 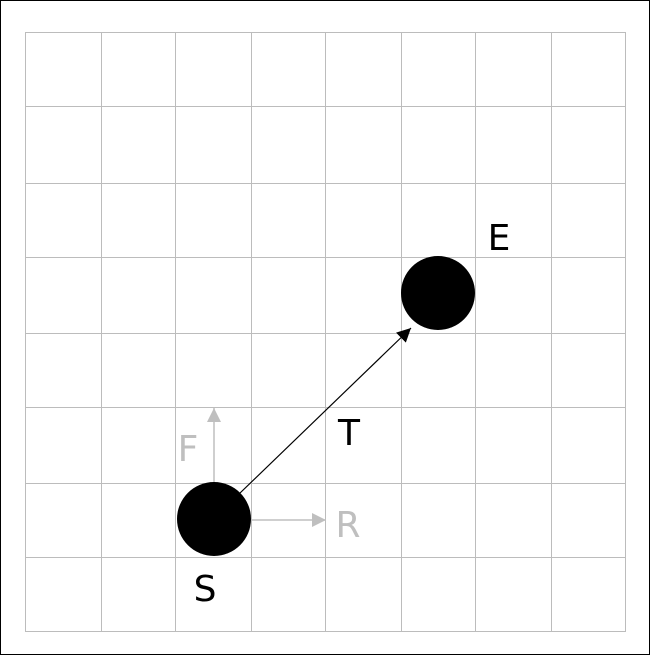 What do you see at coordinates (347, 525) in the screenshot?
I see `right-vector-label: R` at bounding box center [347, 525].